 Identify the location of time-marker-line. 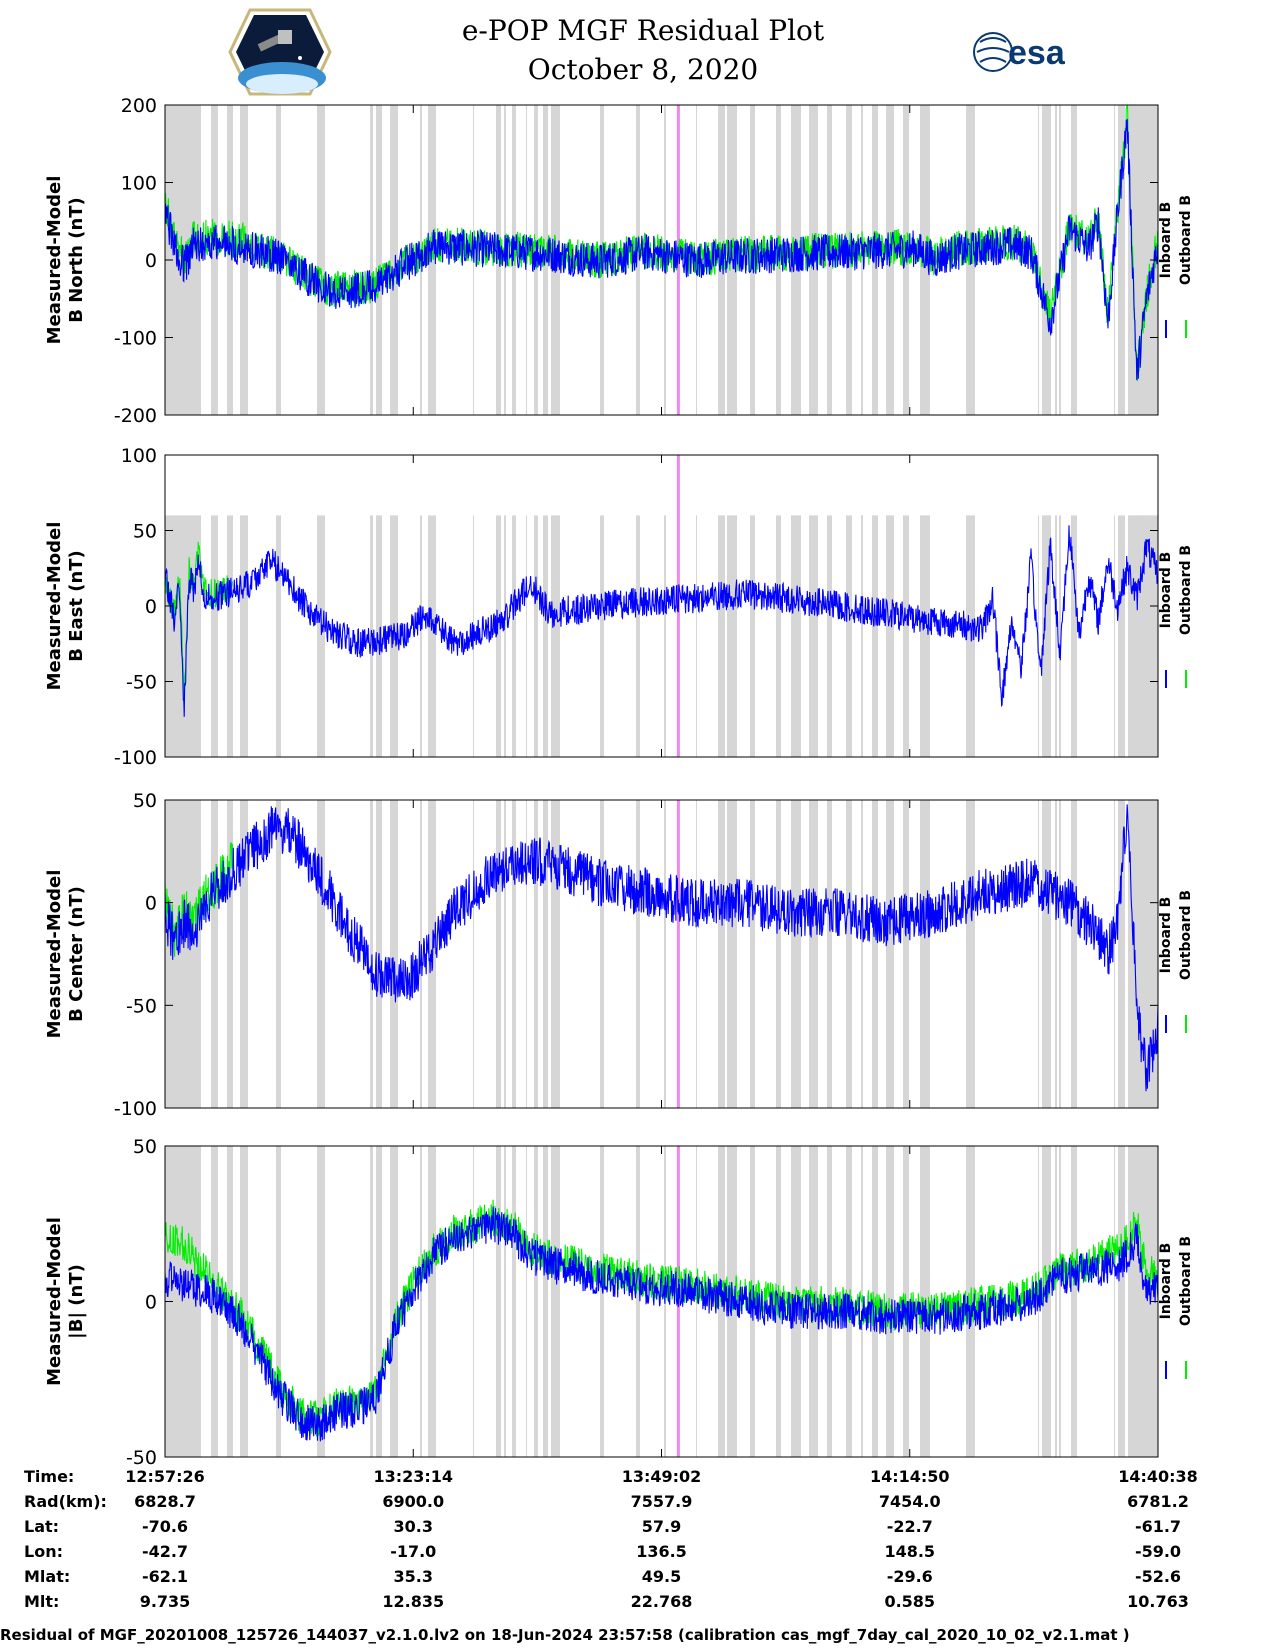
(678, 260).